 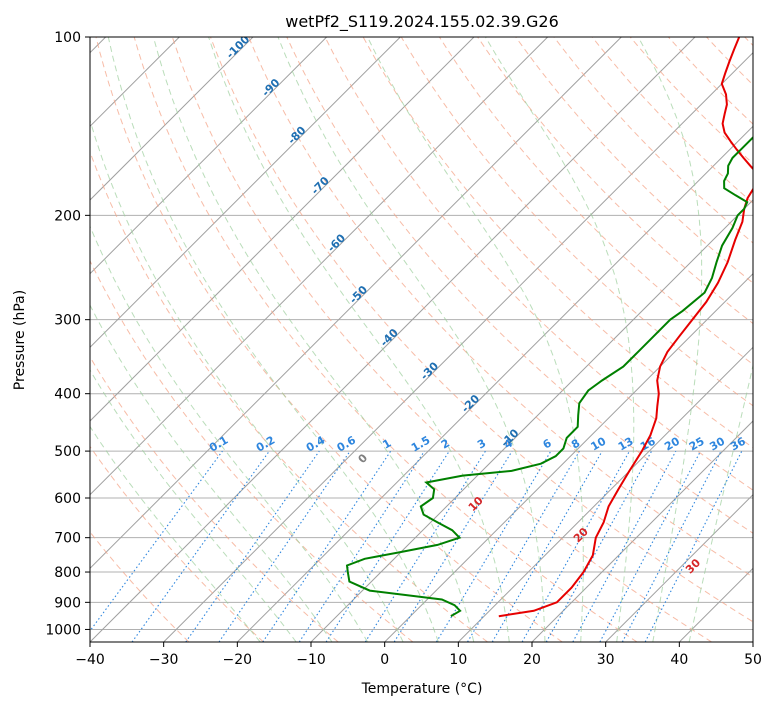 What do you see at coordinates (458, 660) in the screenshot?
I see `x-tick-label: 10` at bounding box center [458, 660].